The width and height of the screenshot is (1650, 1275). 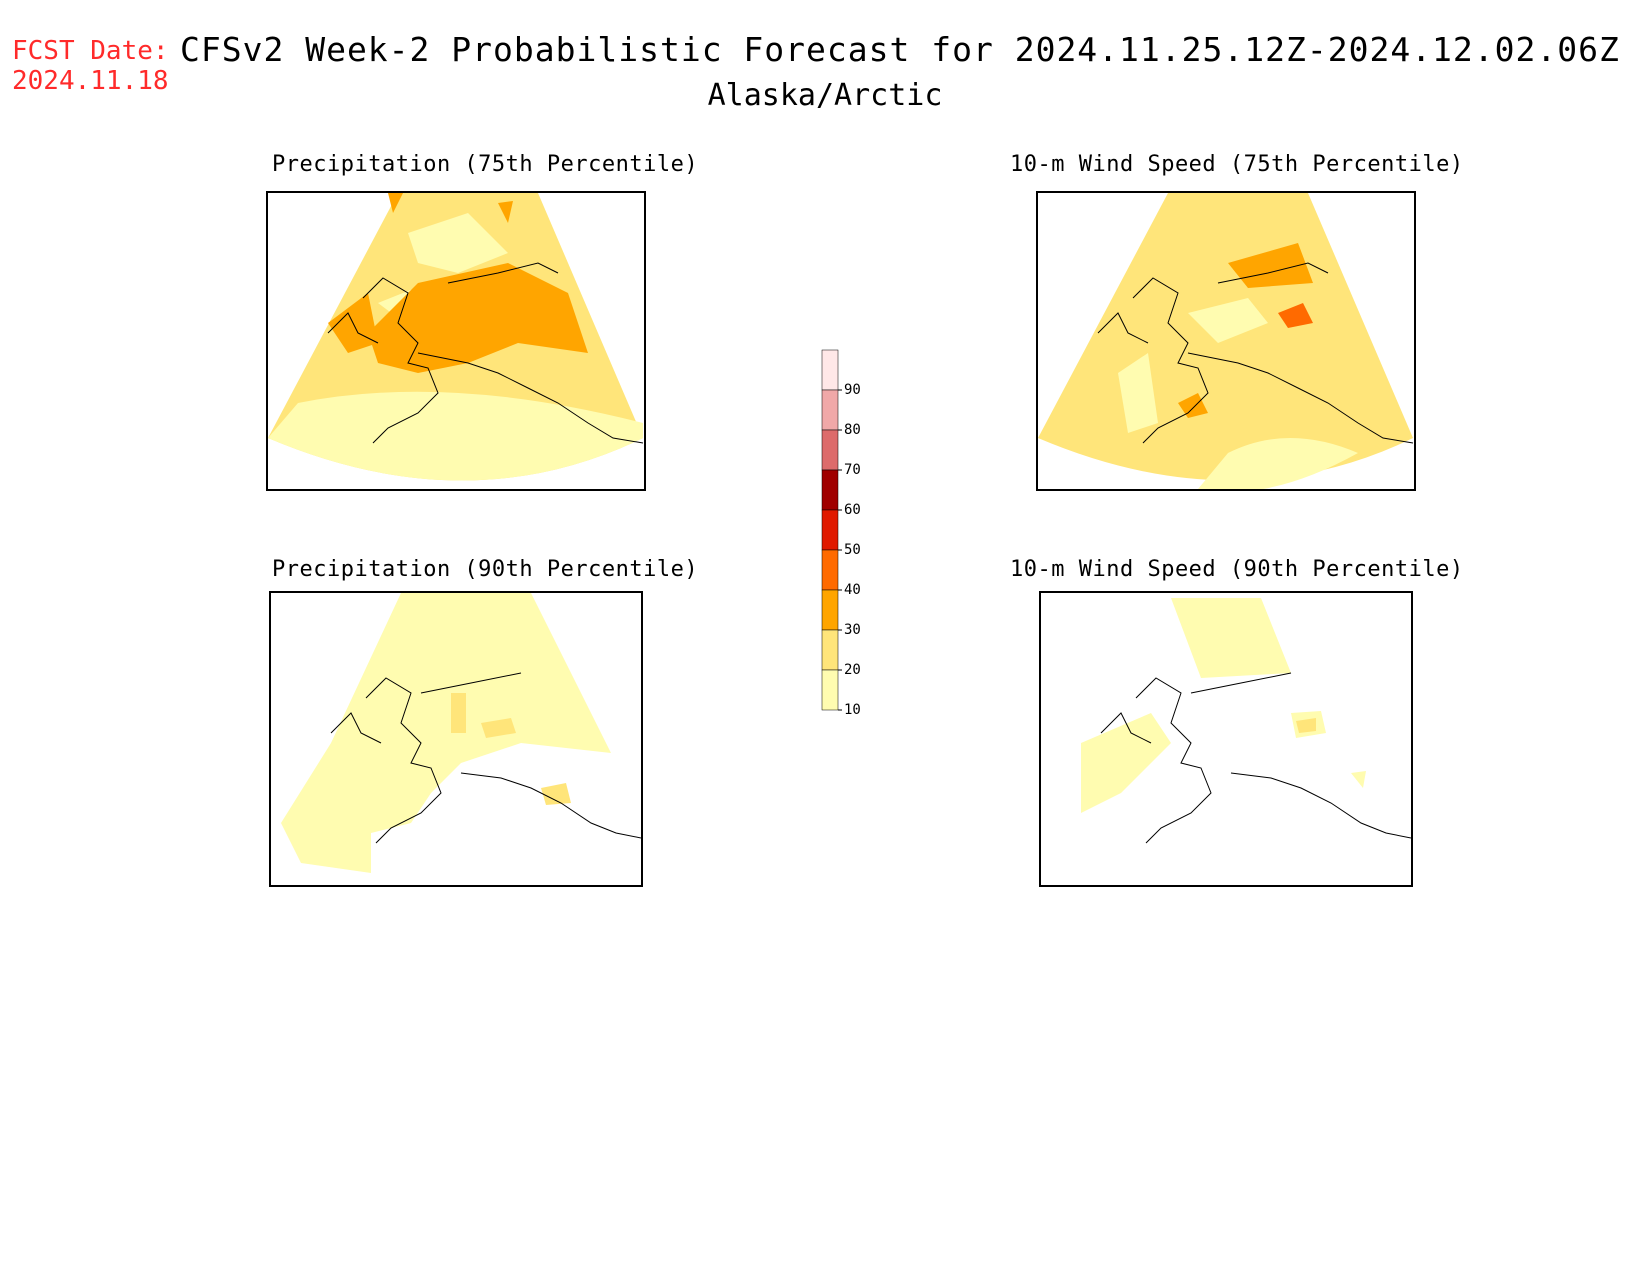 What do you see at coordinates (852, 670) in the screenshot?
I see `legend-tick-label: 20` at bounding box center [852, 670].